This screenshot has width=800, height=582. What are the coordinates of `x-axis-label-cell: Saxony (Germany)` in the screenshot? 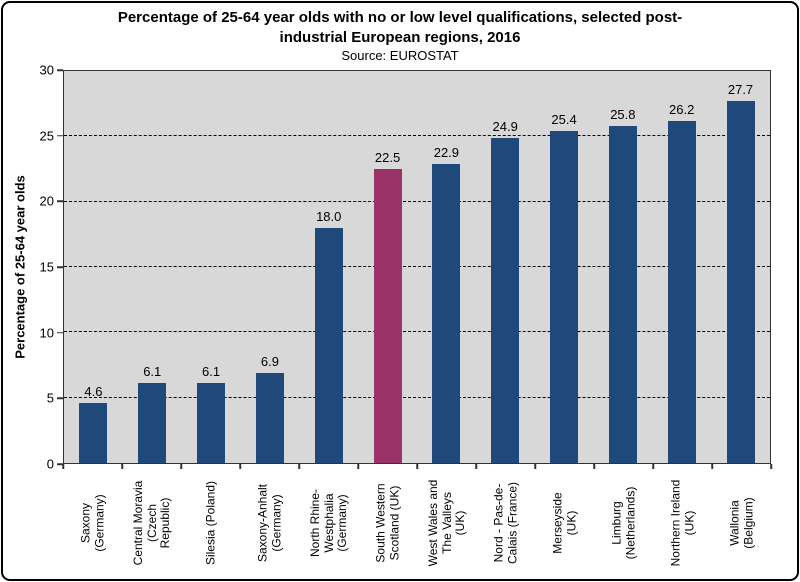 It's located at (92, 523).